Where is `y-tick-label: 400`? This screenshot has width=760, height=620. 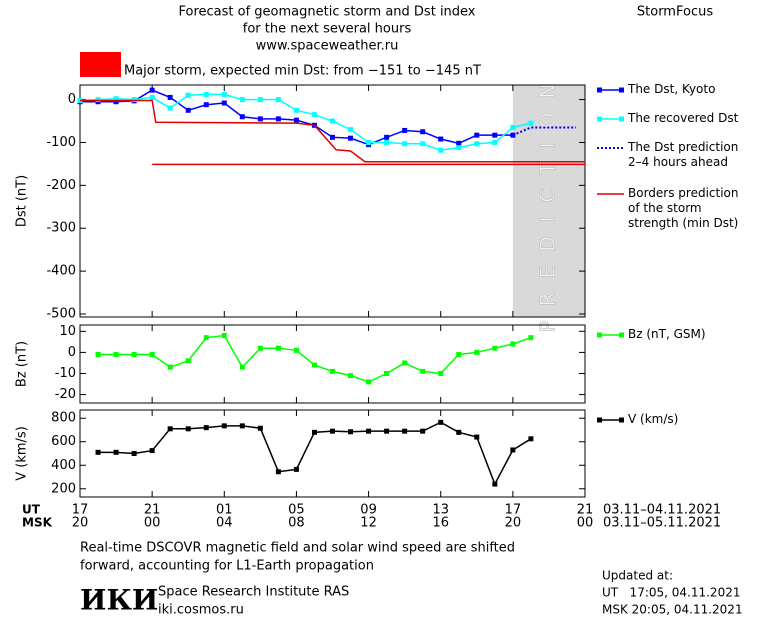 y-tick-label: 400 is located at coordinates (63, 465).